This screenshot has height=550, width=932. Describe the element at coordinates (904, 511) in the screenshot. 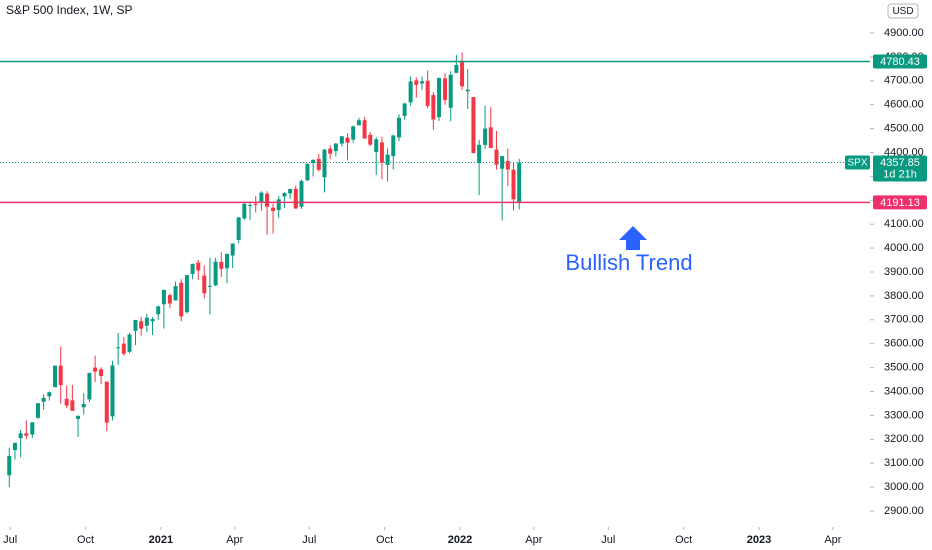

I see `y-tick-label: 2900.00` at that location.